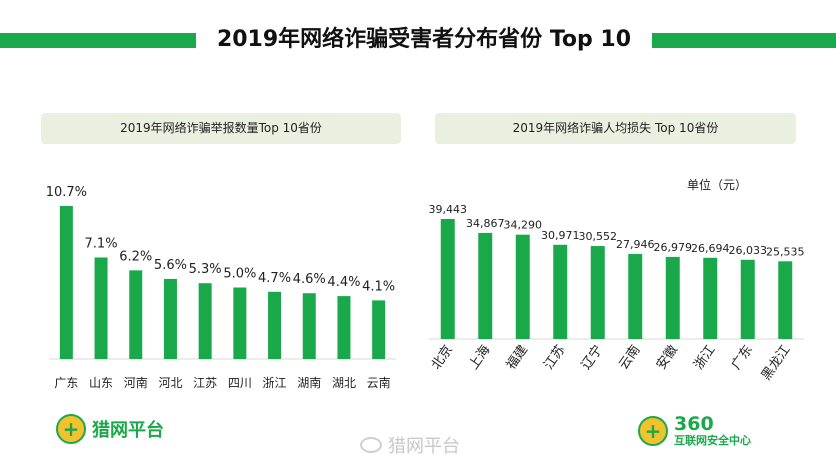 Image resolution: width=836 pixels, height=468 pixels. I want to click on x-tick-label: 山东, so click(101, 383).